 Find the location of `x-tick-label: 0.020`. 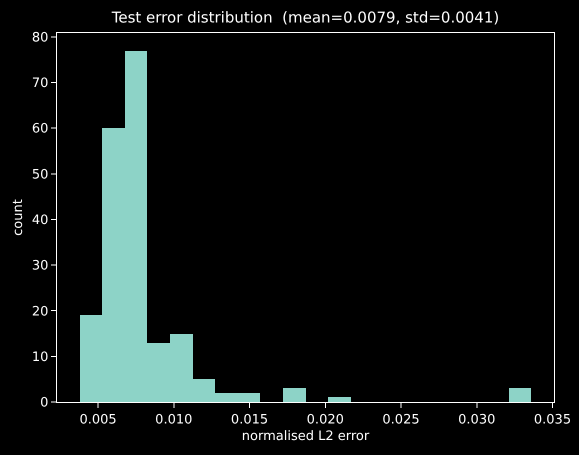

x-tick-label: 0.020 is located at coordinates (325, 420).